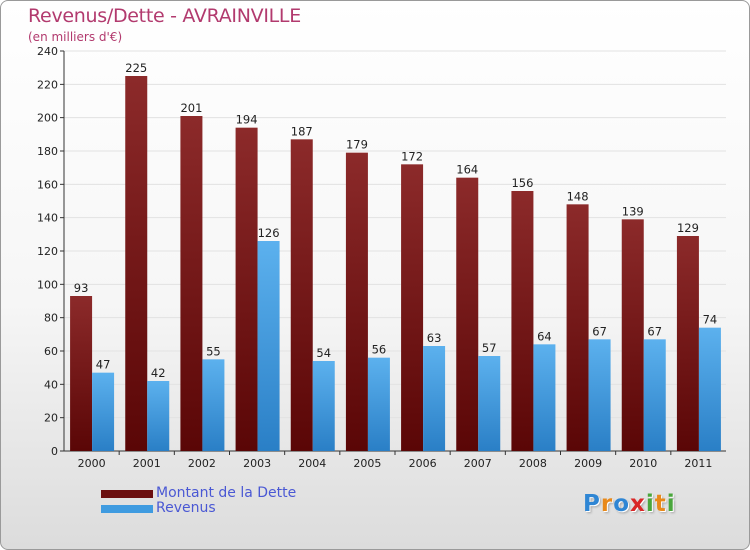  Describe the element at coordinates (687, 343) in the screenshot. I see `bar-dette-2011` at that location.